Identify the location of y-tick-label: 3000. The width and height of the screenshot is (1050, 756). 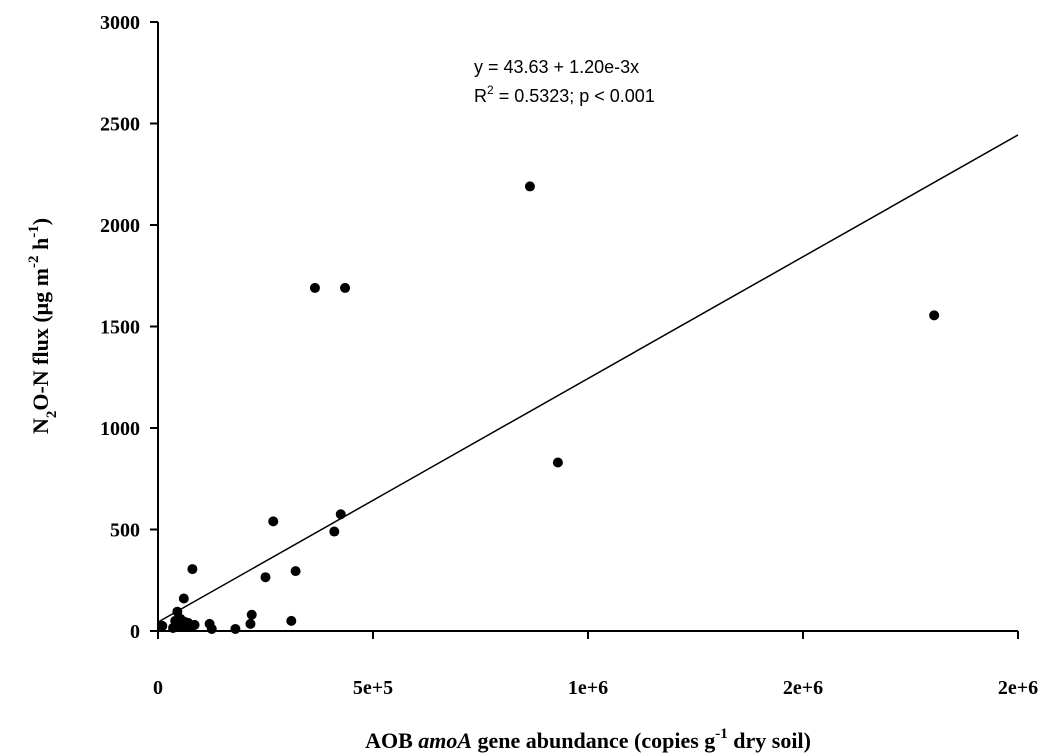
(120, 23).